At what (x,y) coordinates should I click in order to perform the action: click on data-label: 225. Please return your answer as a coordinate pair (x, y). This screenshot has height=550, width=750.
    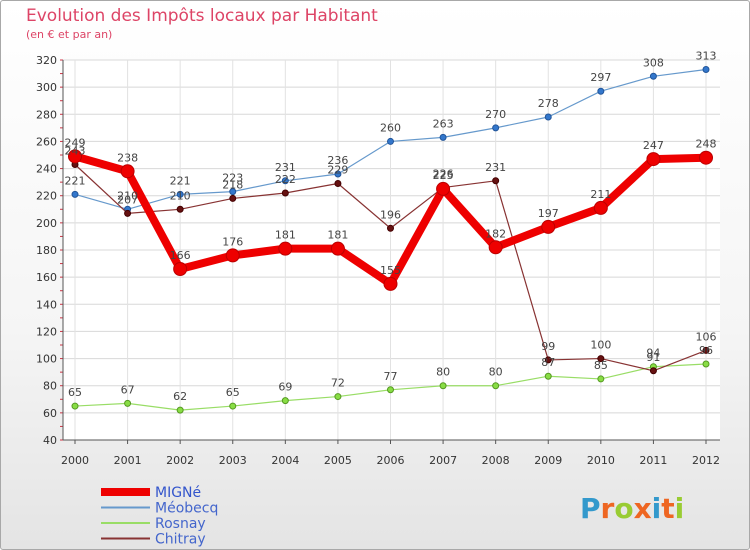
    Looking at the image, I should click on (443, 175).